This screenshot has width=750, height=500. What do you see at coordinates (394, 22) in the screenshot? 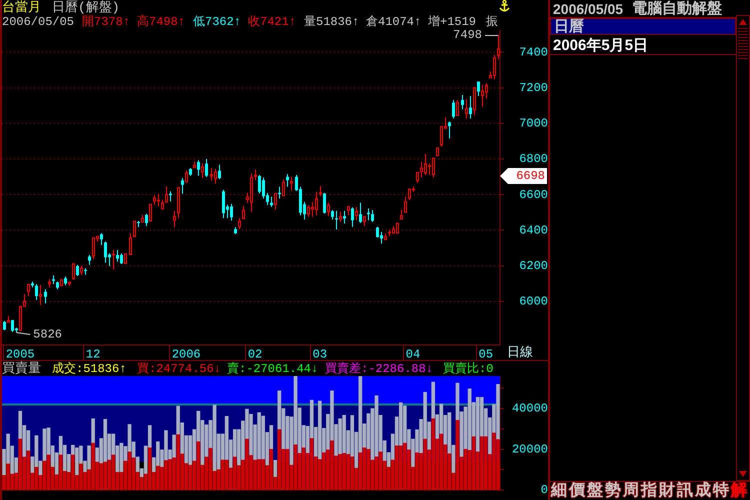
I see `text: 倉41074↑` at bounding box center [394, 22].